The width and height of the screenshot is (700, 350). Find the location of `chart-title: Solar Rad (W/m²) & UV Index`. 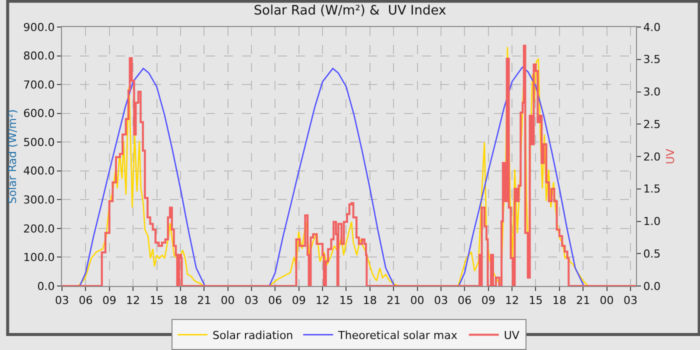

chart-title: Solar Rad (W/m²) & UV Index is located at coordinates (350, 10).